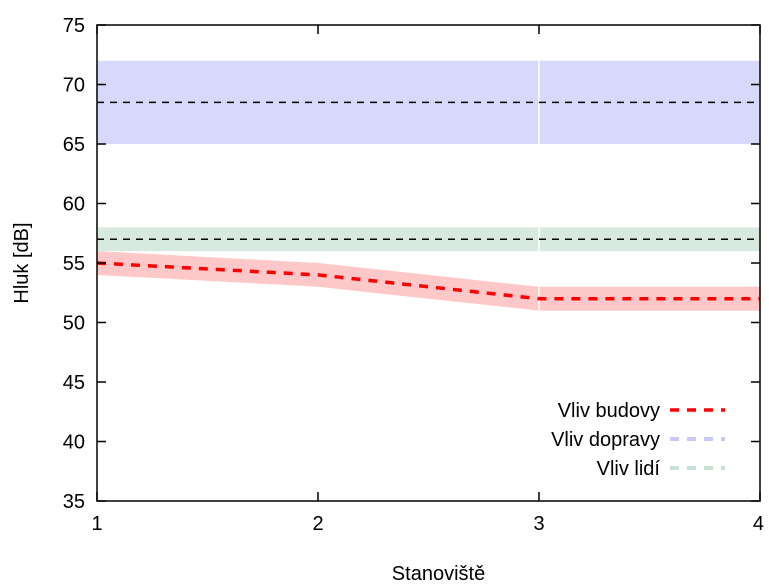  Describe the element at coordinates (538, 524) in the screenshot. I see `x-tick-label-3: 3` at that location.